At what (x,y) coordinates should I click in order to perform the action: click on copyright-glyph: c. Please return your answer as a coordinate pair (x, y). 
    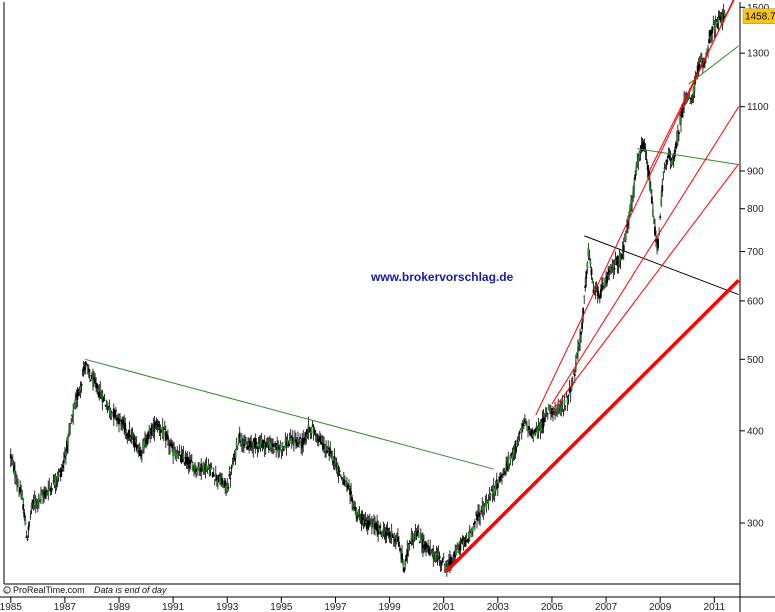
    Looking at the image, I should click on (6, 591).